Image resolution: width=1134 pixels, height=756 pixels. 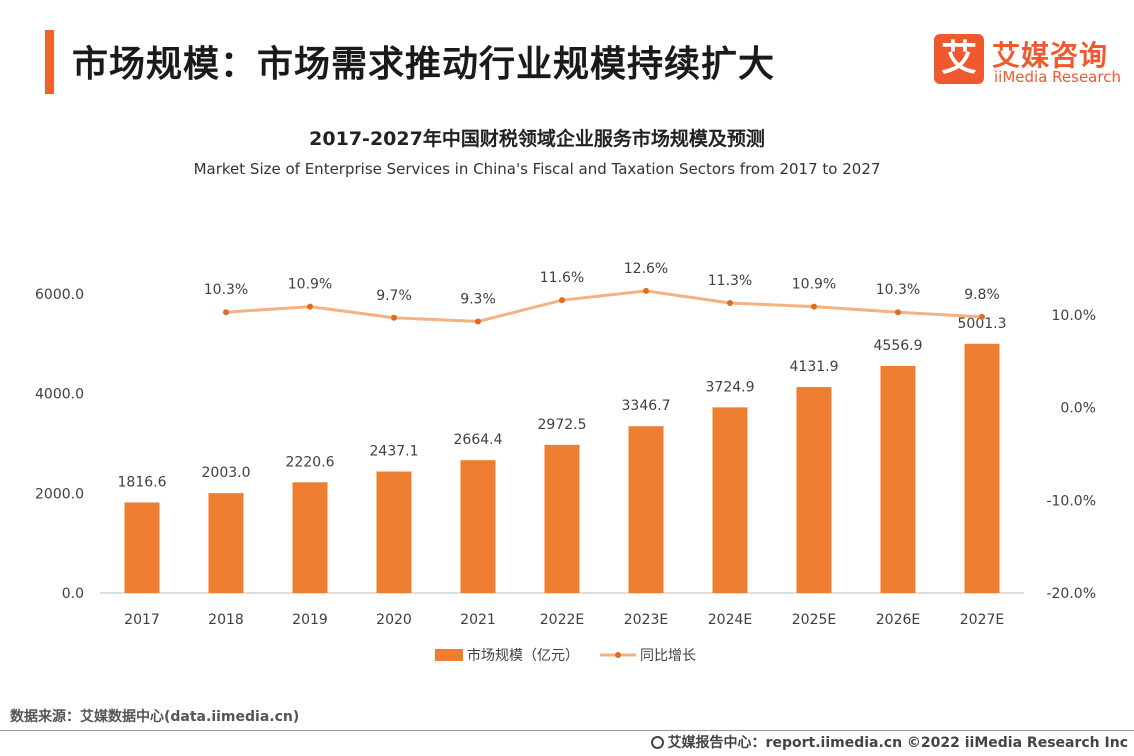 I want to click on y-left-tick-label: 0.0, so click(x=73, y=594).